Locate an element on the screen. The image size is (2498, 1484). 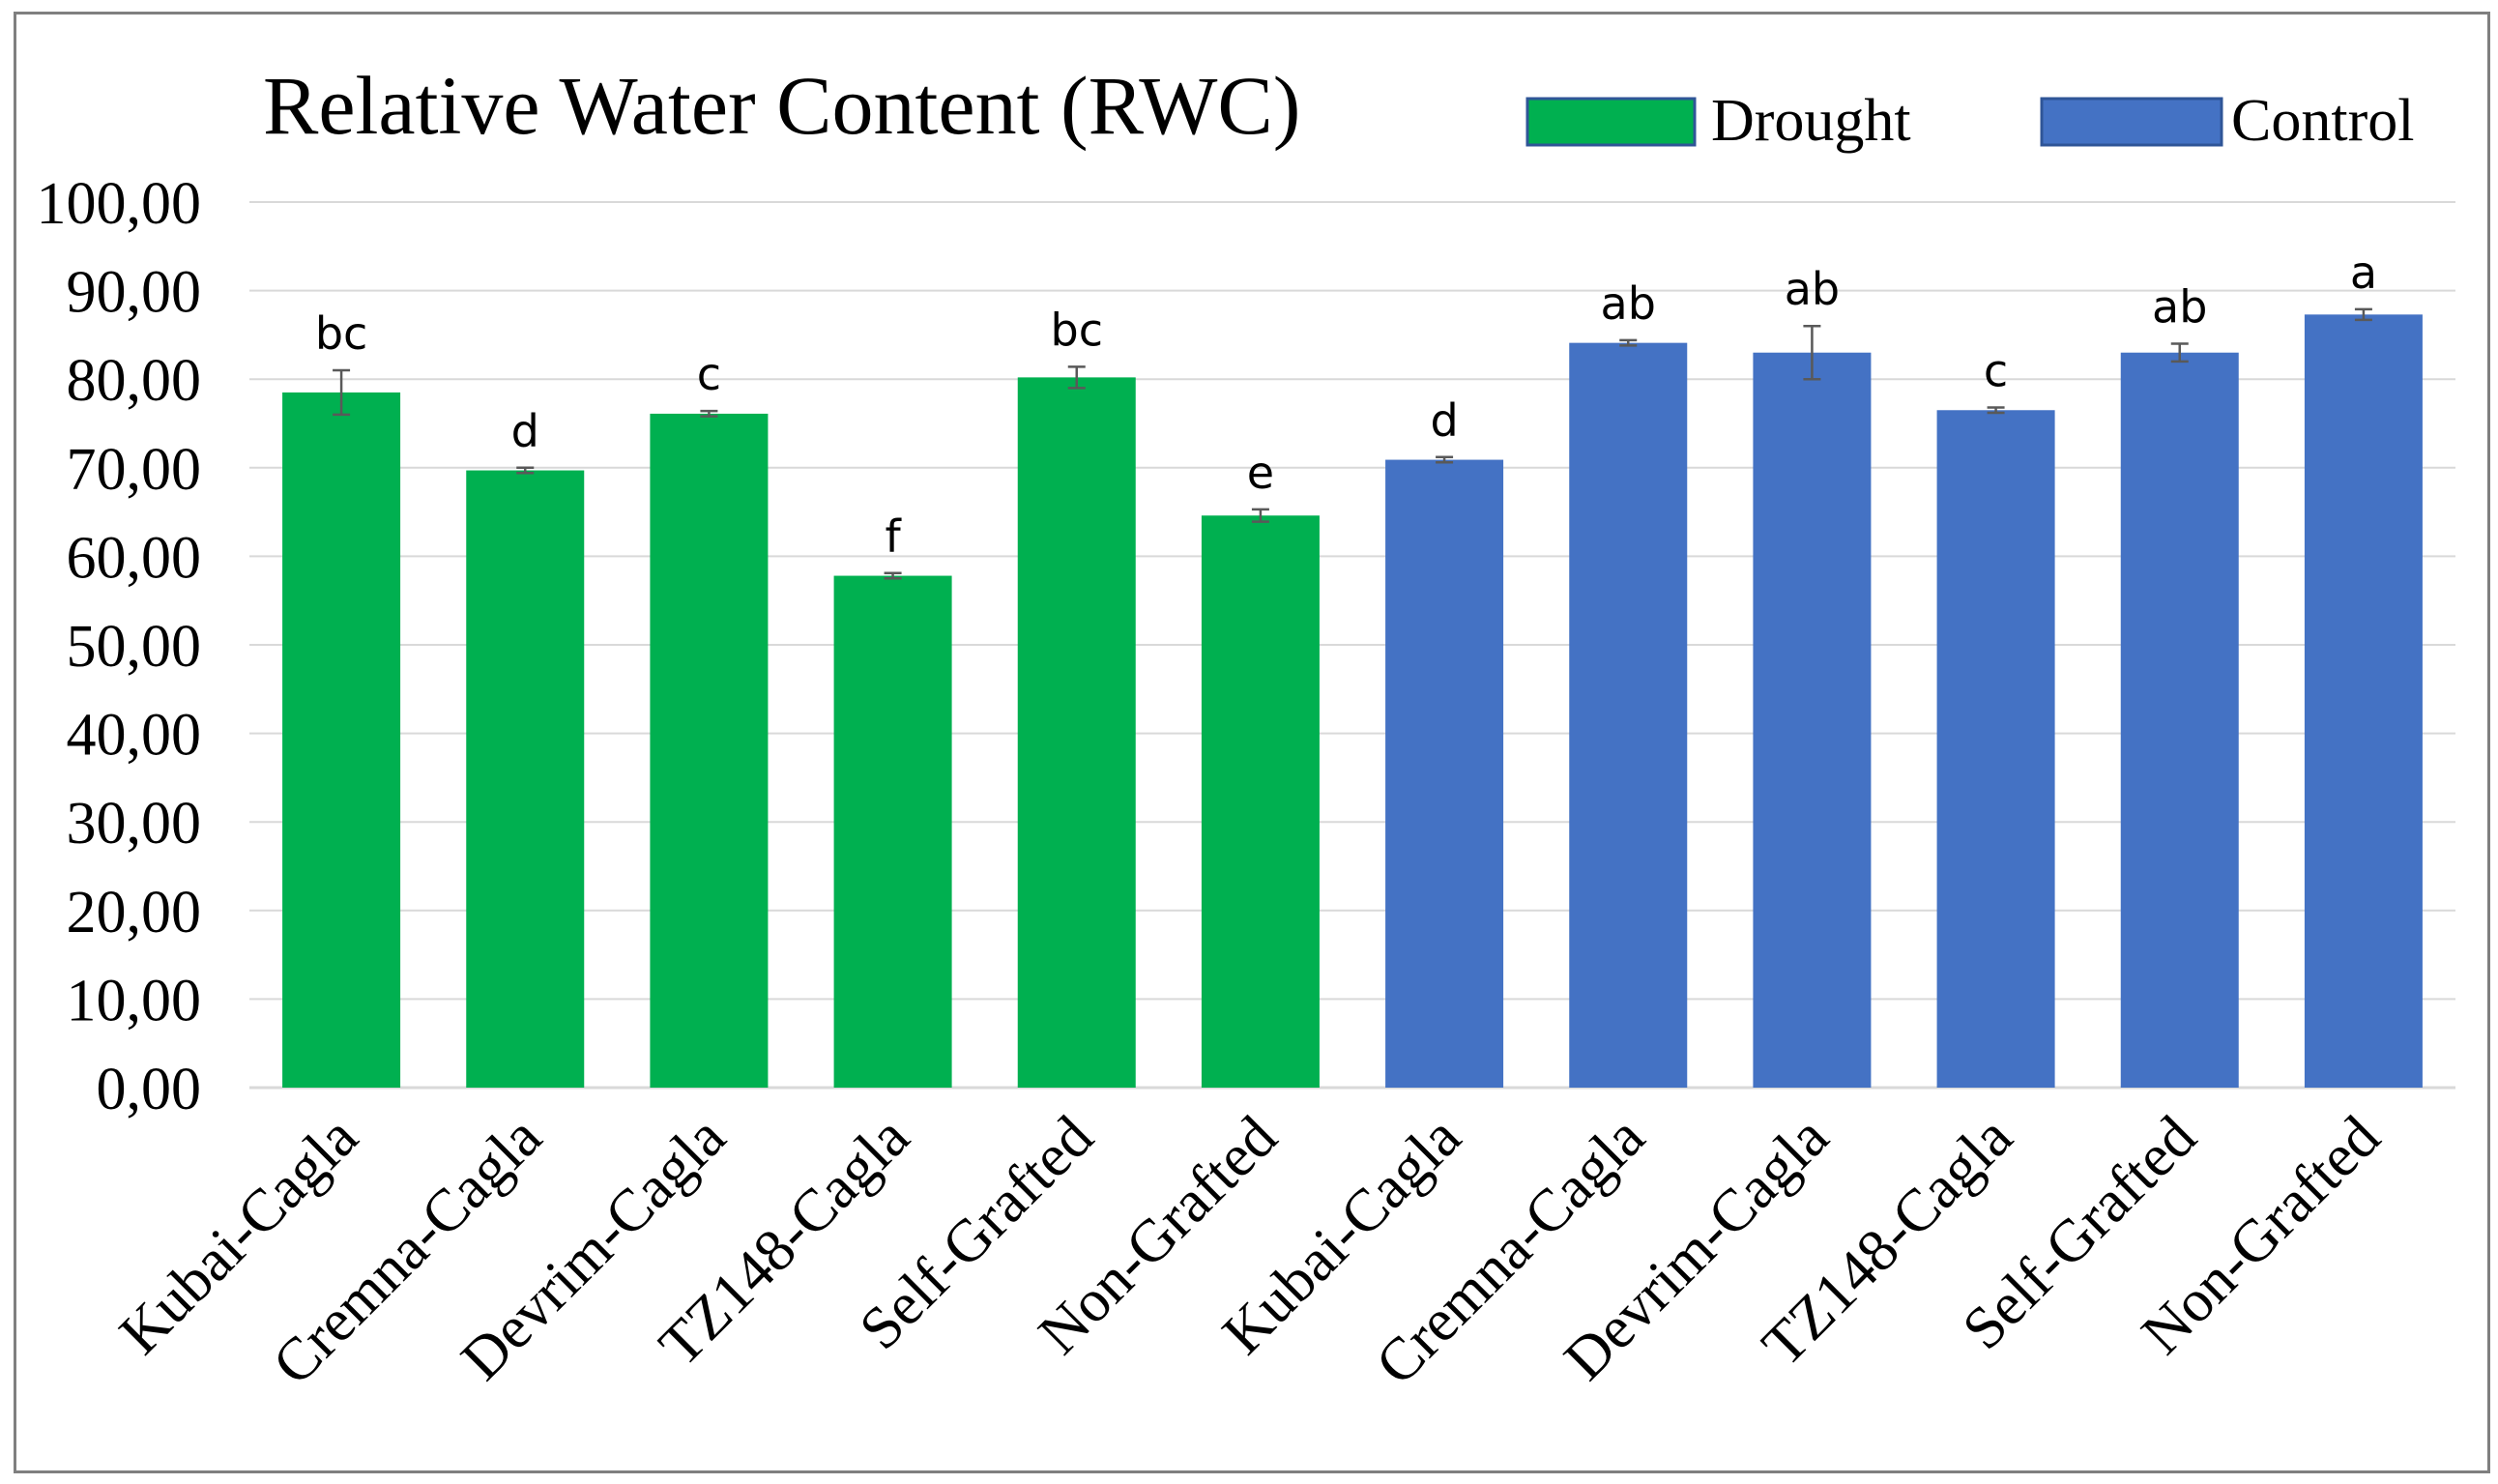
significance-label: a is located at coordinates (2363, 273).